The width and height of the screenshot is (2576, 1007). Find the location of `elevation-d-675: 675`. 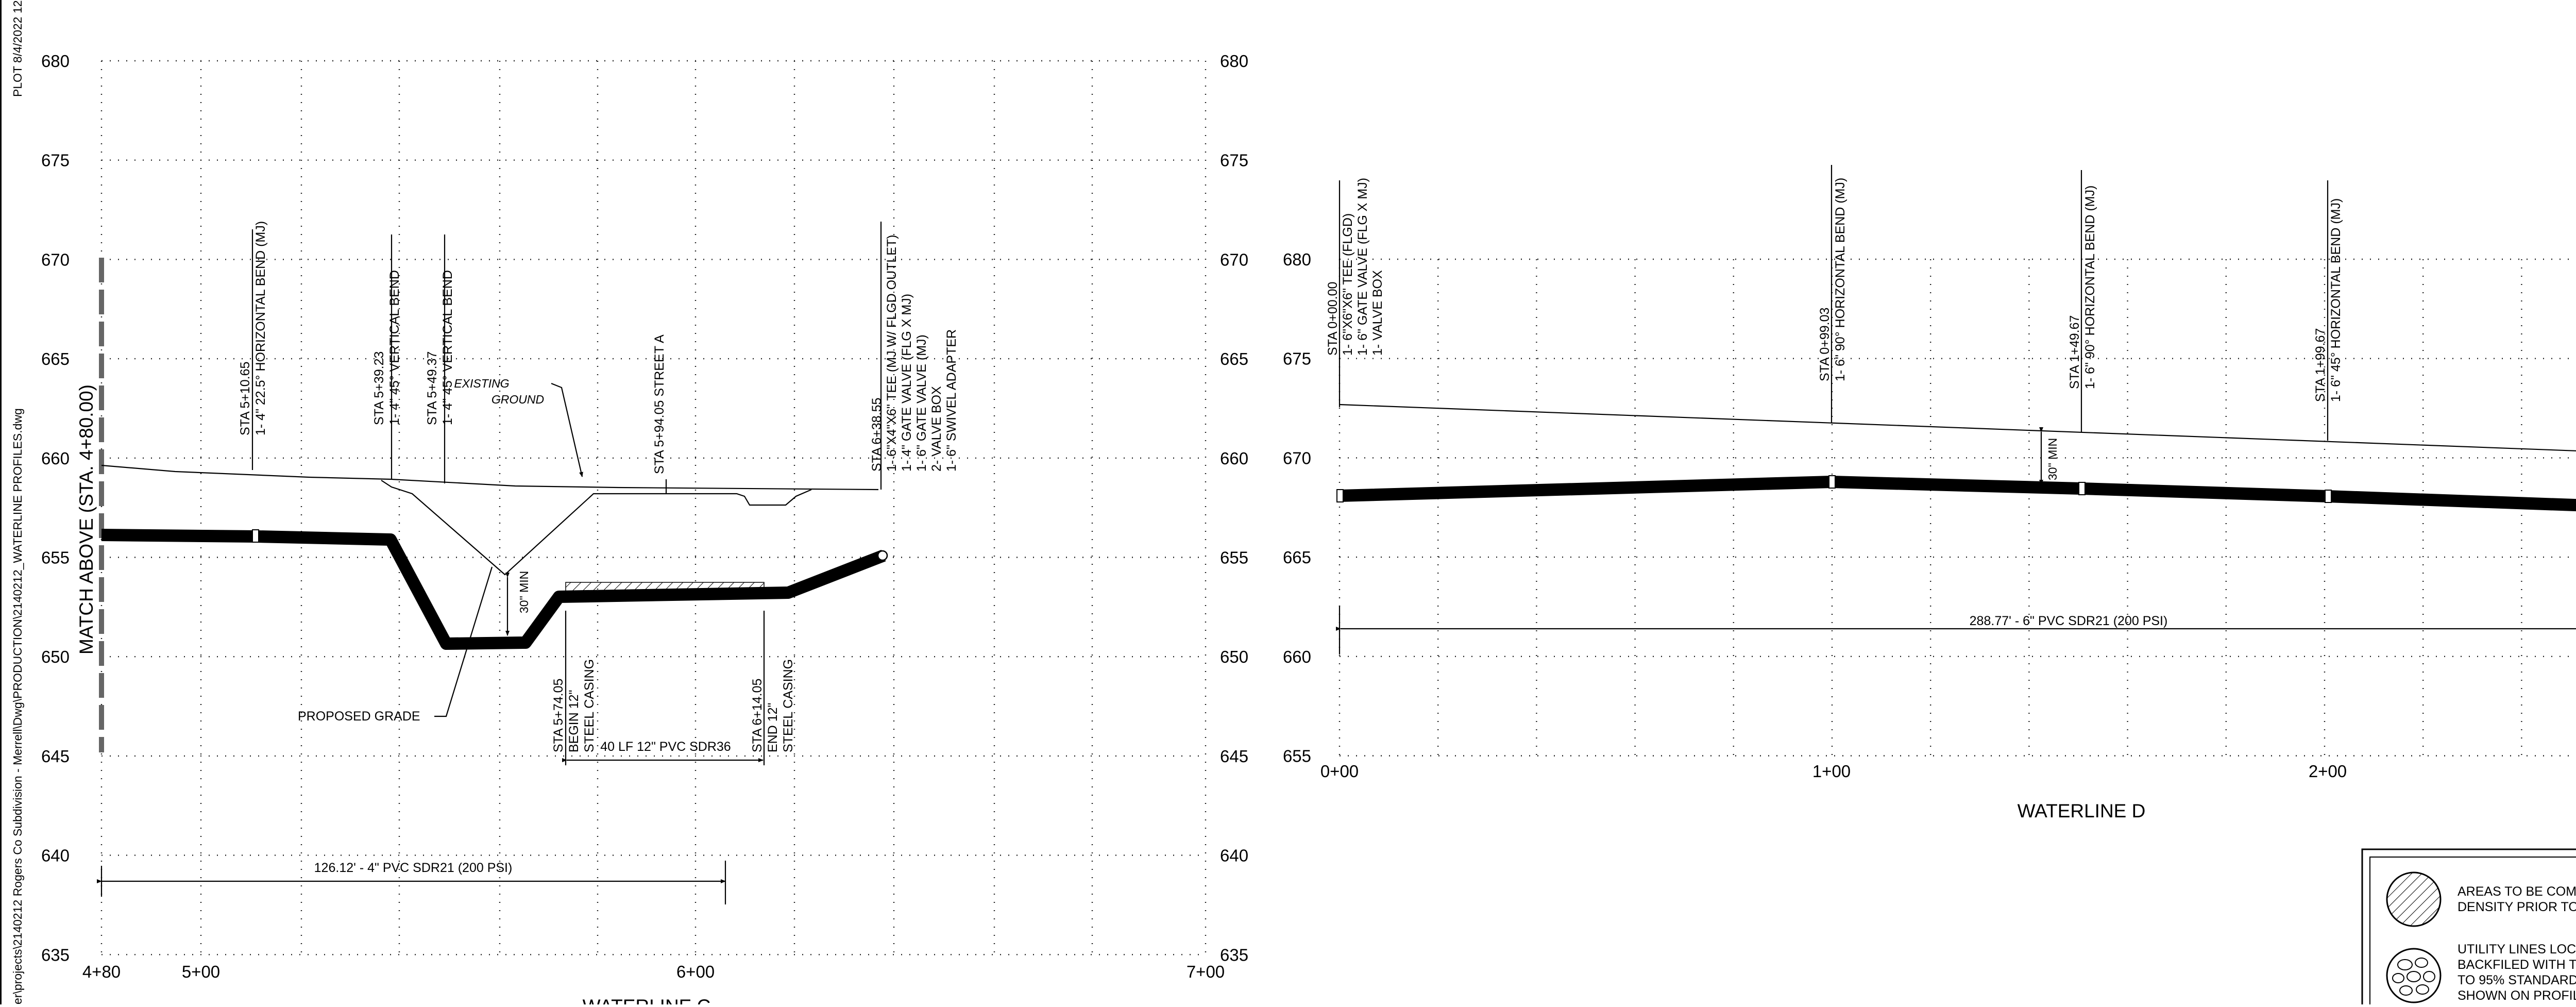

elevation-d-675: 675 is located at coordinates (1297, 358).